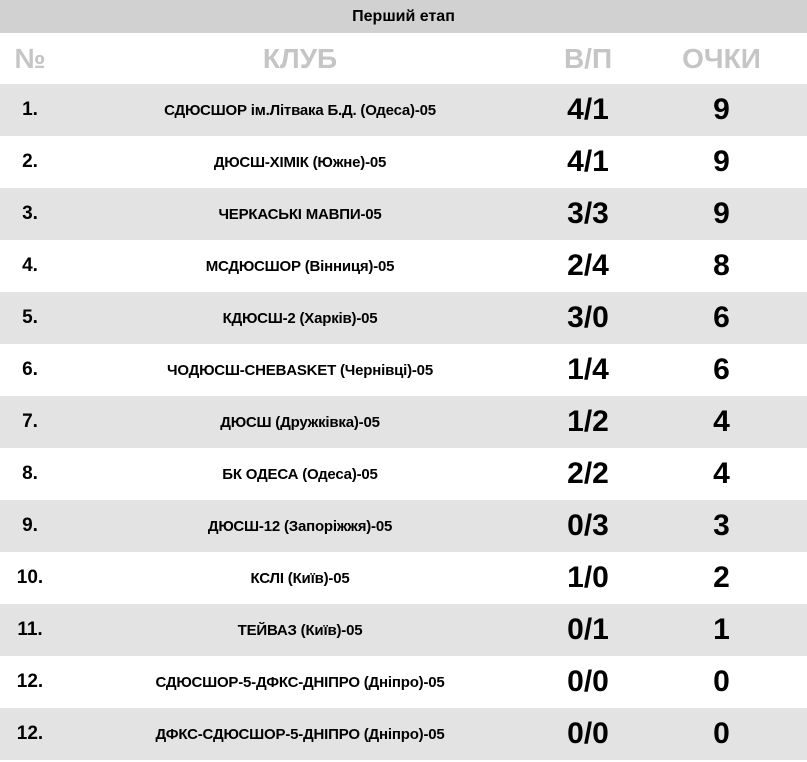 This screenshot has width=807, height=762. What do you see at coordinates (403, 162) in the screenshot?
I see `table-row: 2. ДЮСШ-ХІМІК (Южне)-05 4/1 9` at bounding box center [403, 162].